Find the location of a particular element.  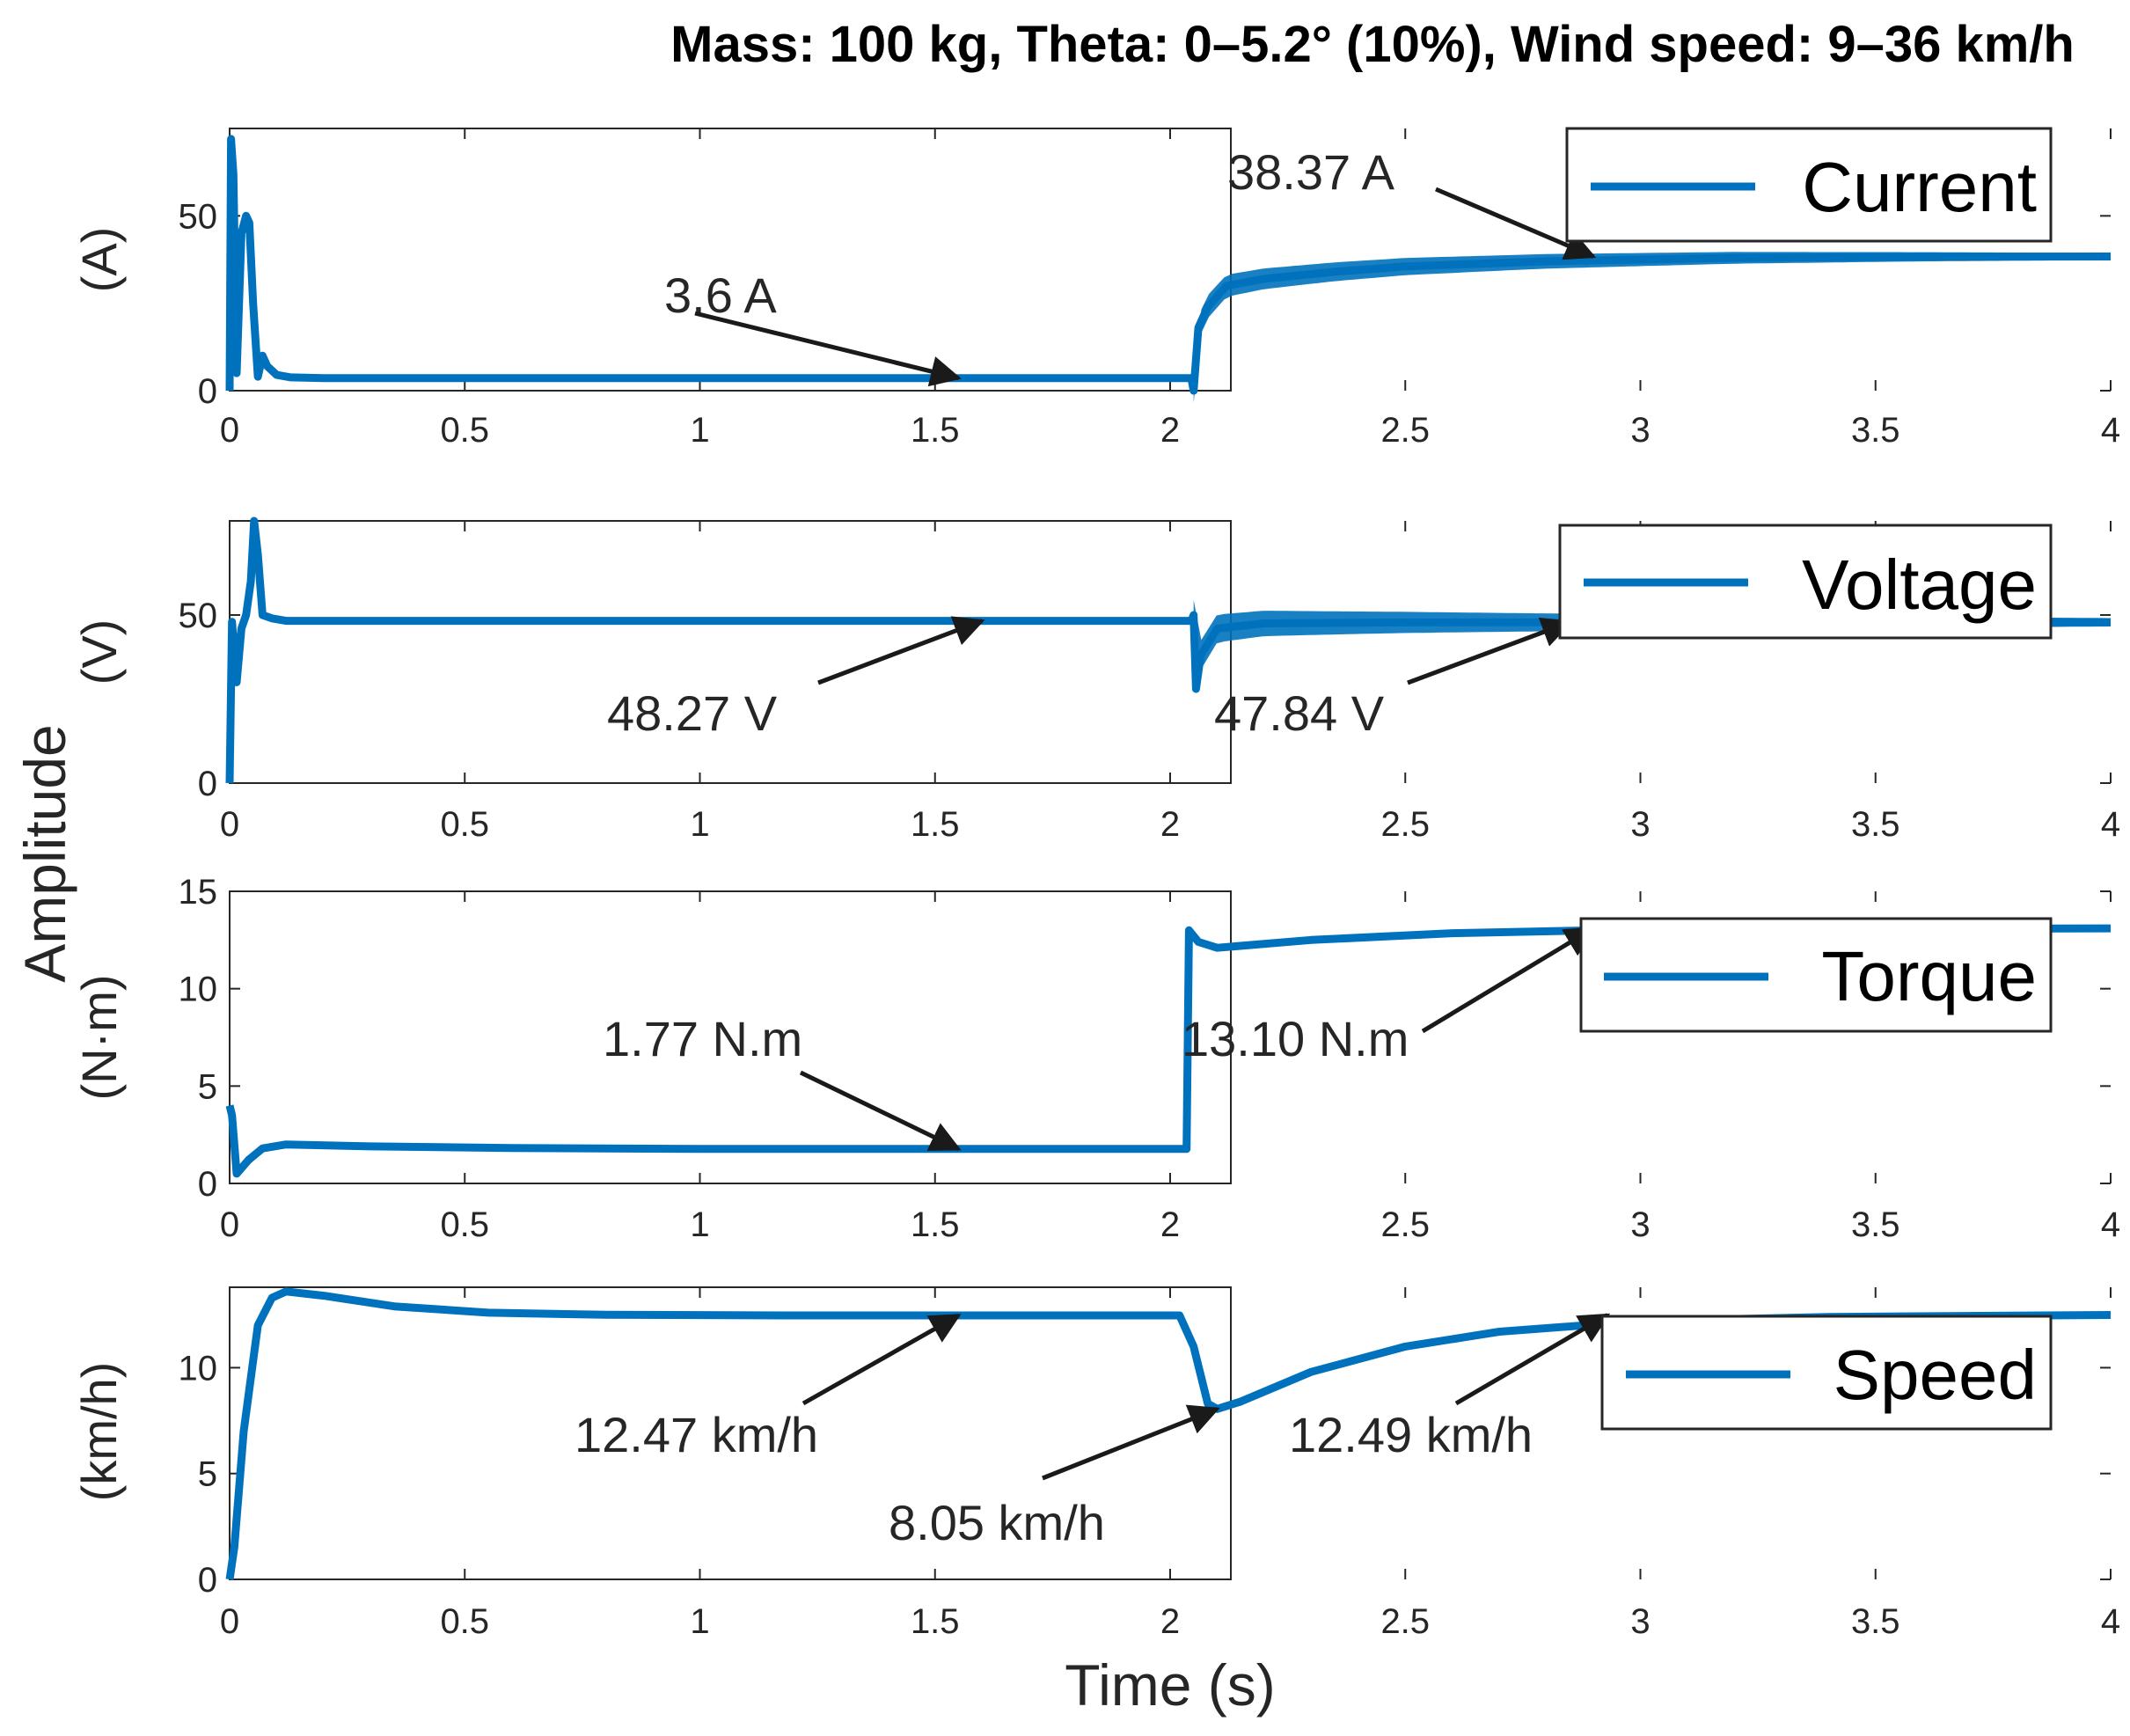

current-ytick-label: 0 is located at coordinates (207, 391).